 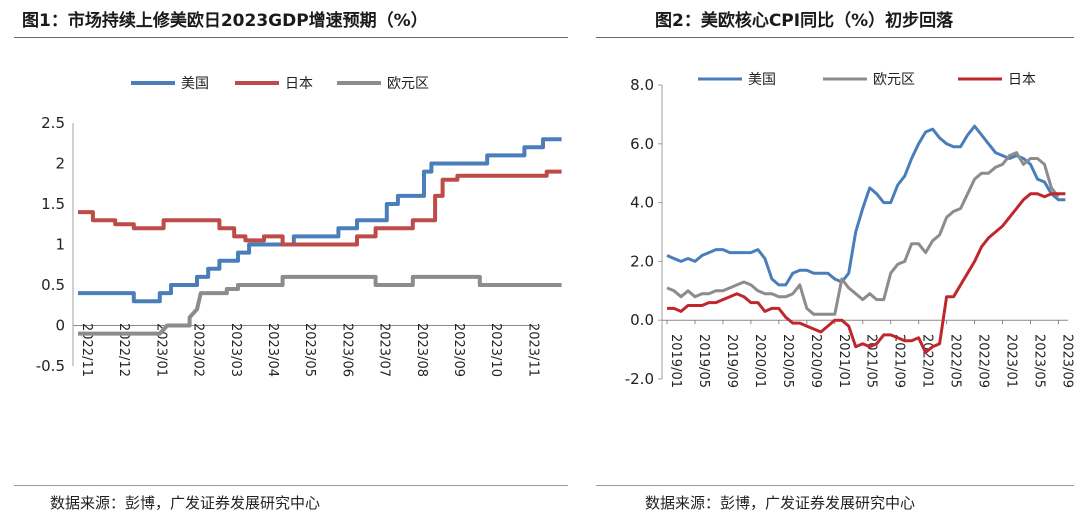 I want to click on x-tick-label: 2019/01, so click(x=675, y=361).